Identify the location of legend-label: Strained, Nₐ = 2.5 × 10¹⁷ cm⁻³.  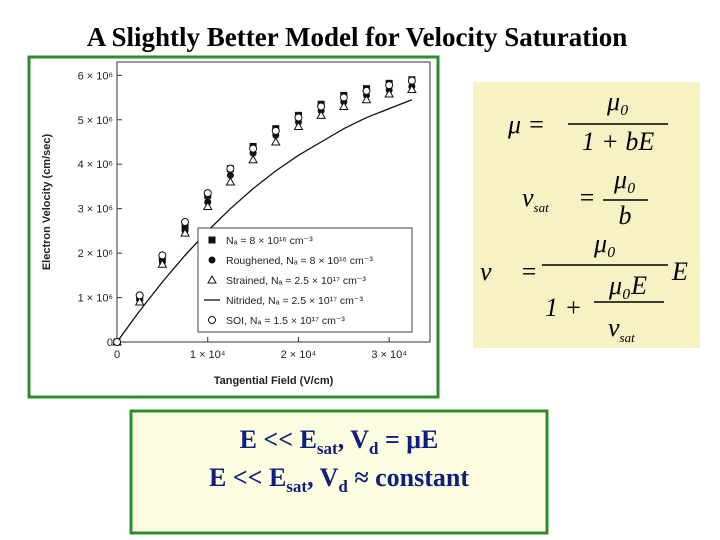
(296, 281).